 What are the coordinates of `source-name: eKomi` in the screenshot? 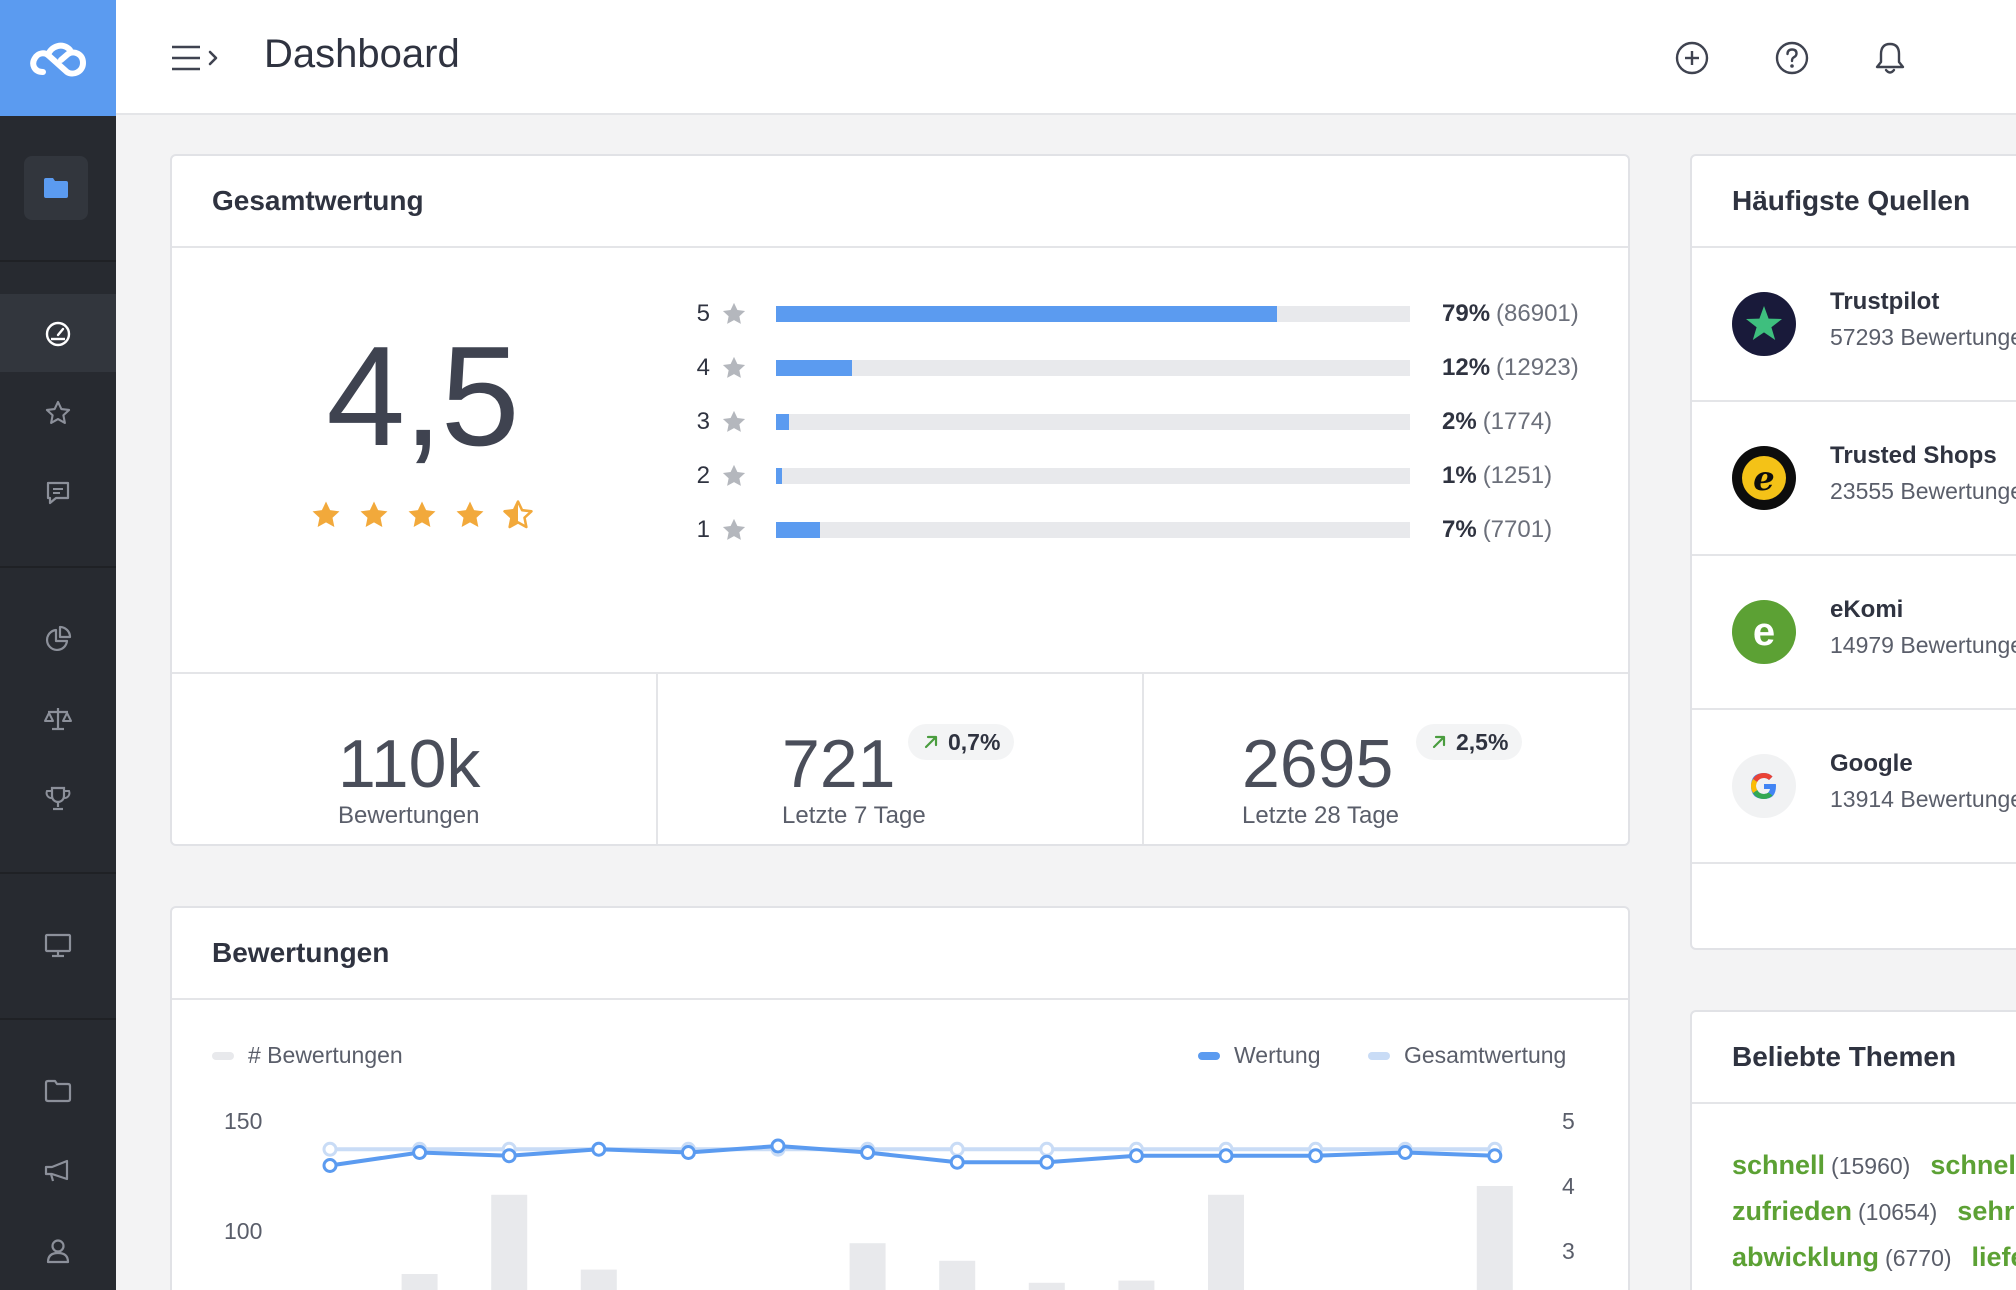 It's located at (1867, 609).